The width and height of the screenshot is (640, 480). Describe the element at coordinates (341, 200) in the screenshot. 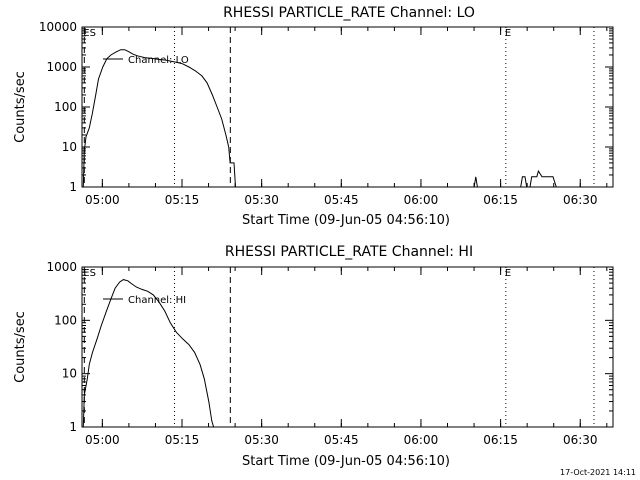

I see `x-tick-label-lo: 05:45` at that location.